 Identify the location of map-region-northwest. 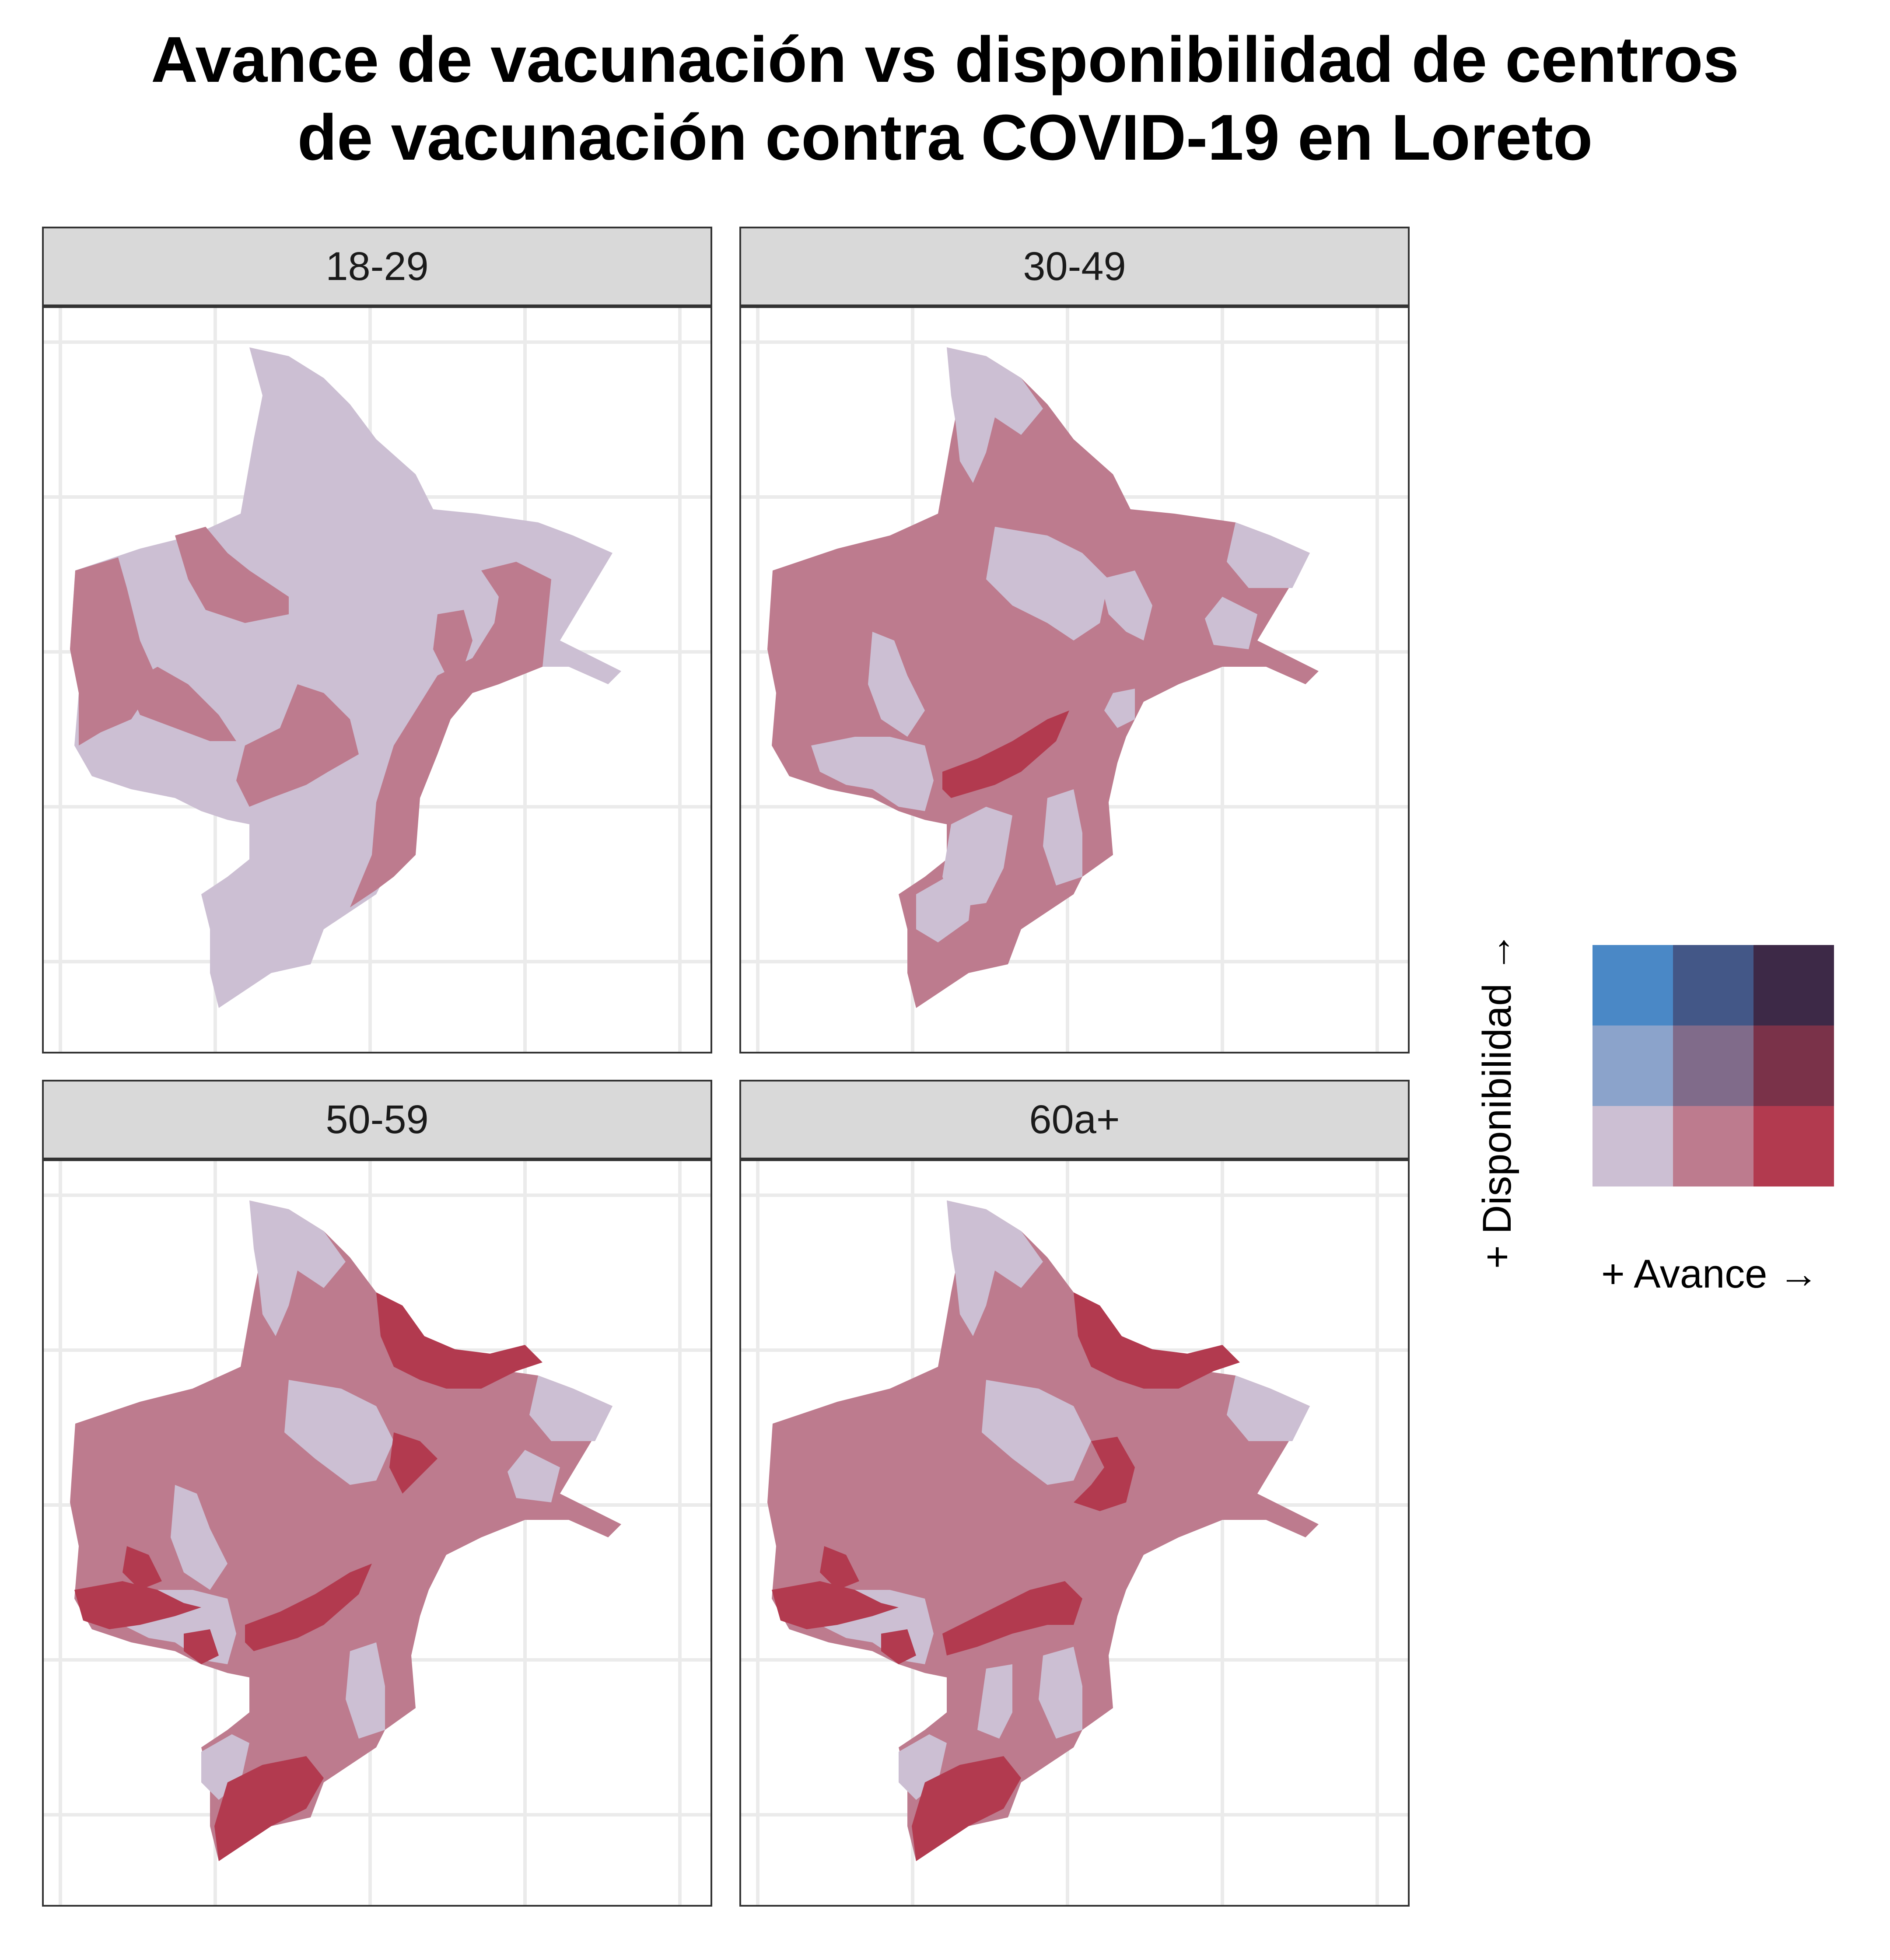
(232, 575).